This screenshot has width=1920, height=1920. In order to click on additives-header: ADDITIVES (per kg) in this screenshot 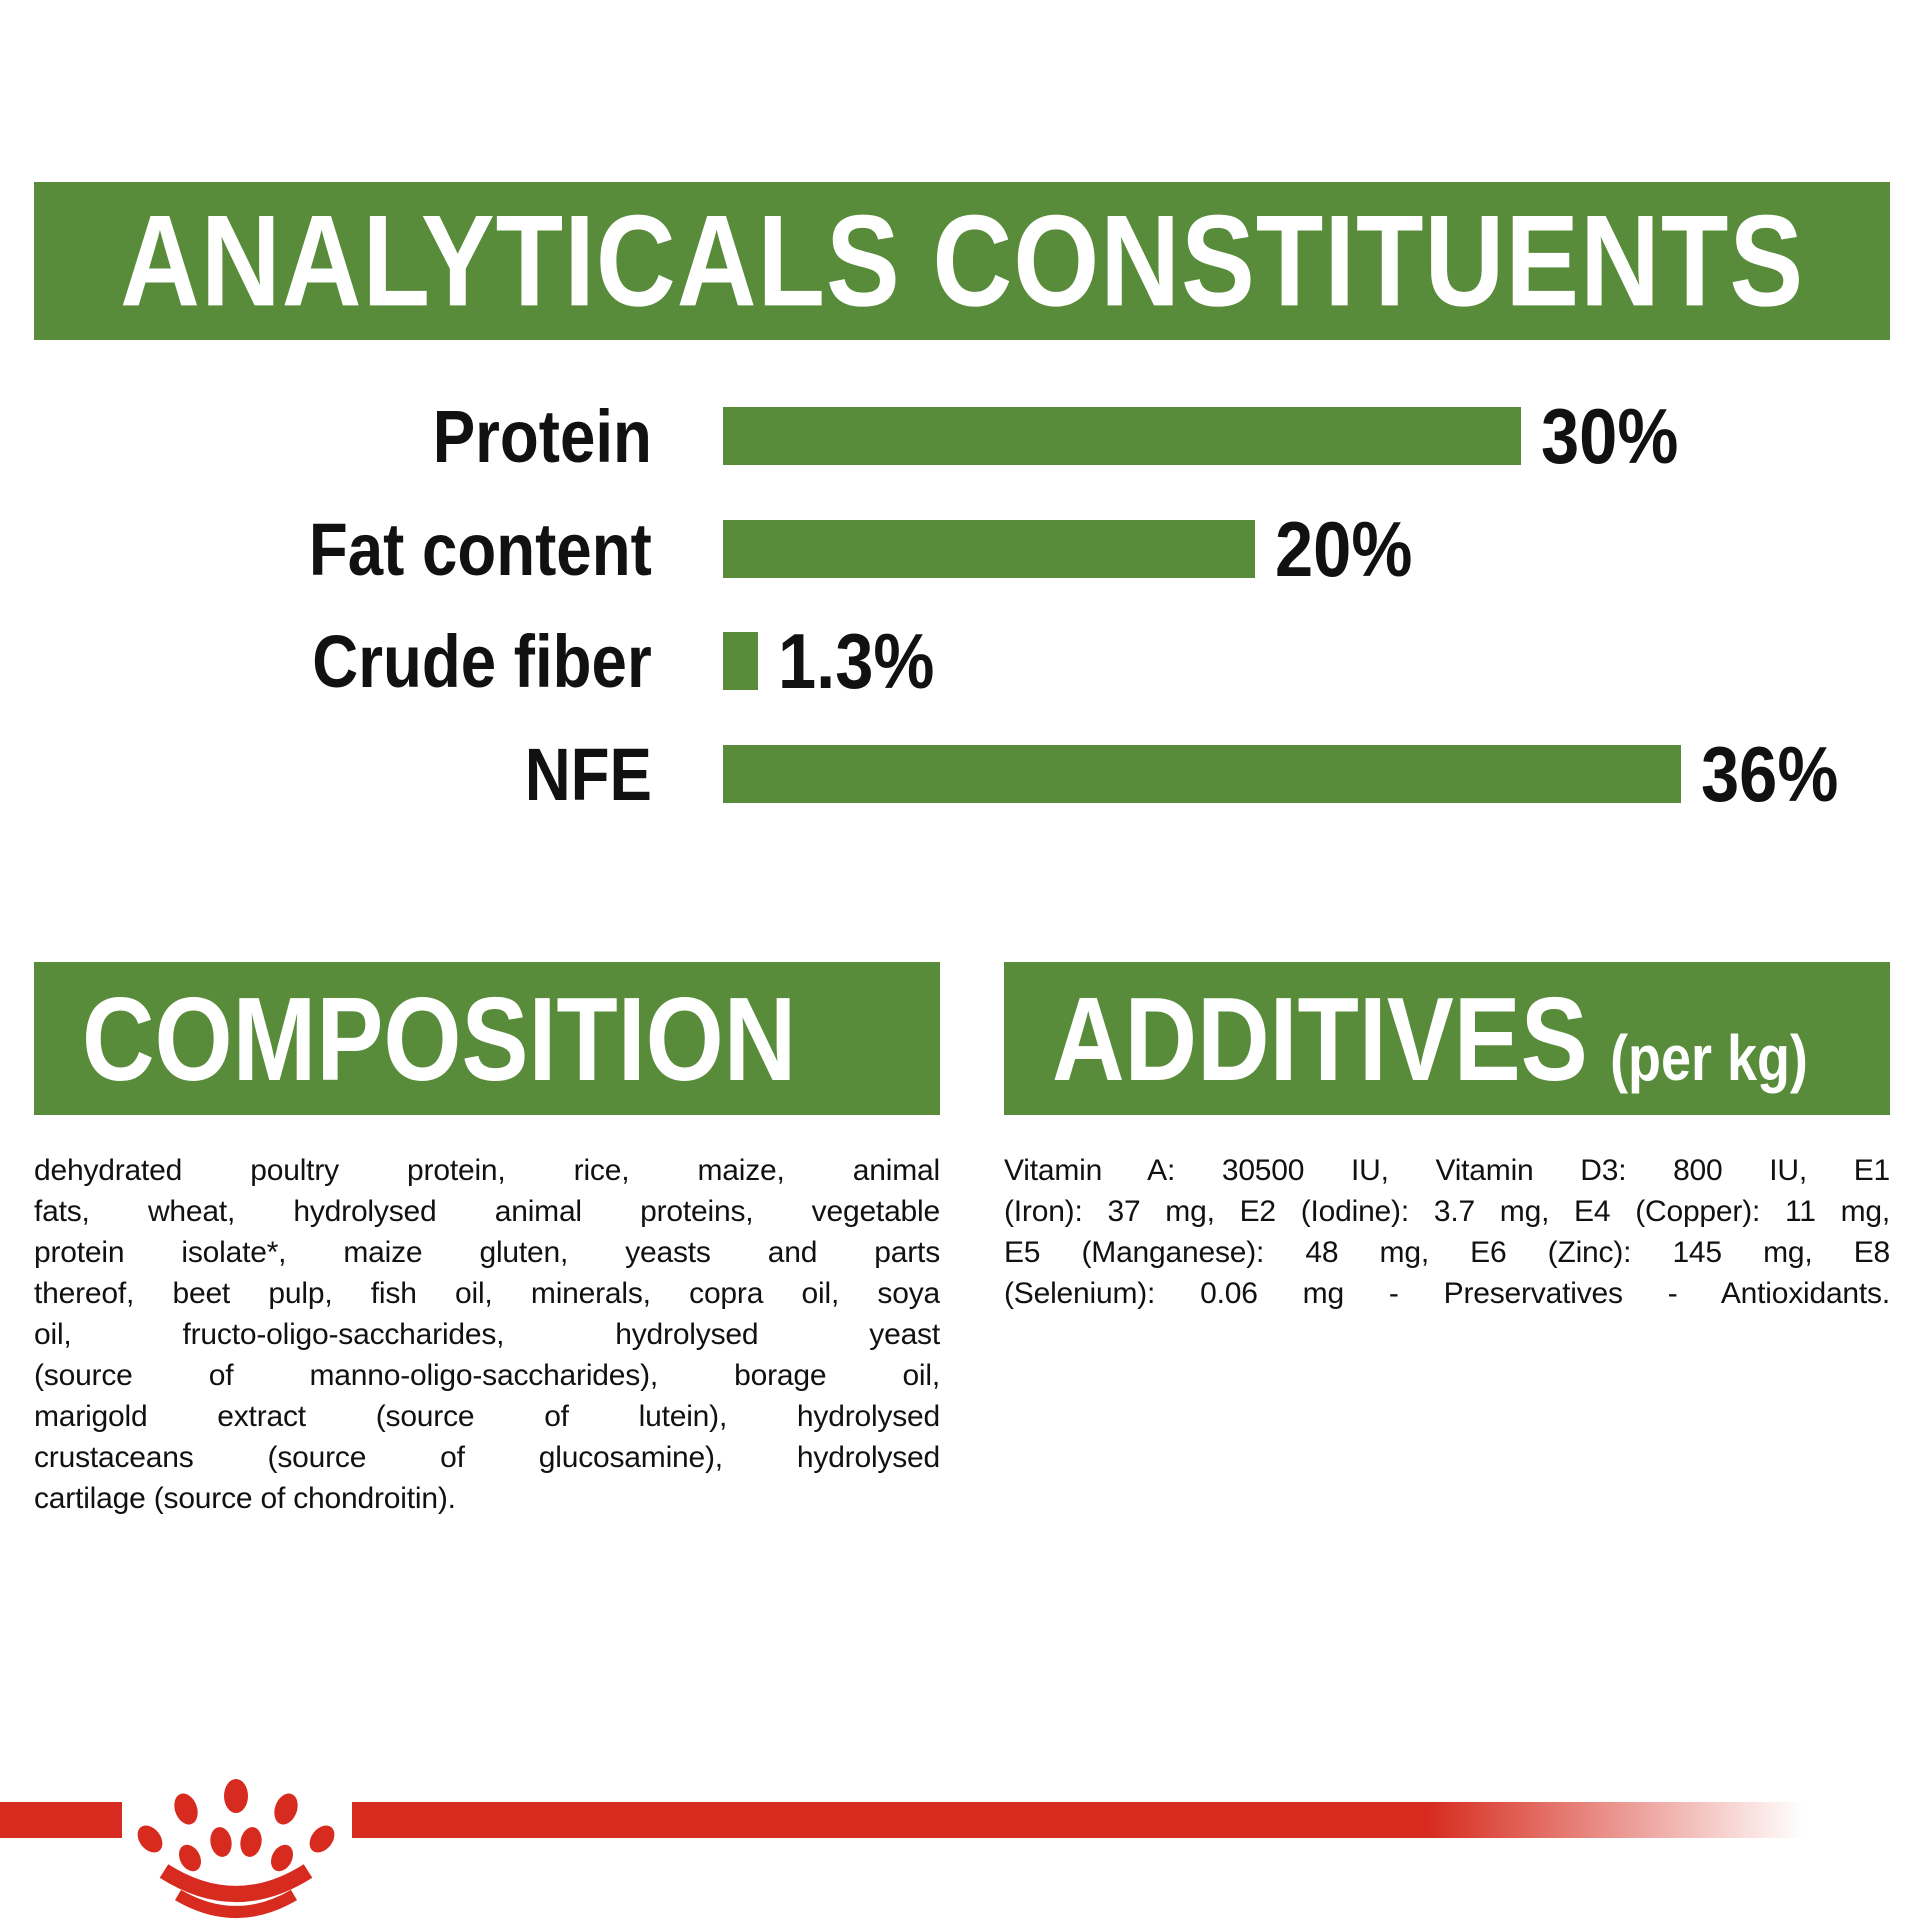, I will do `click(1447, 1038)`.